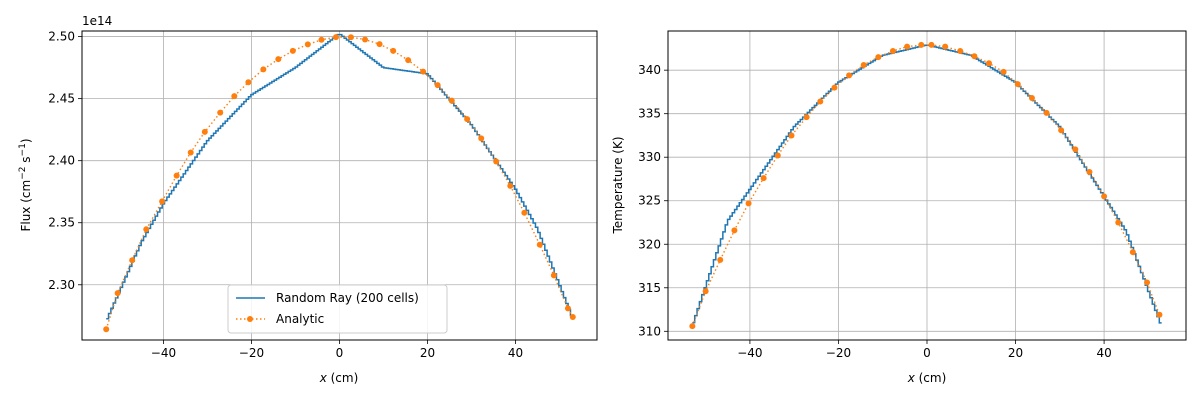 The width and height of the screenshot is (1200, 400). Describe the element at coordinates (649, 288) in the screenshot. I see `temperature-y-tick-label: 315` at that location.